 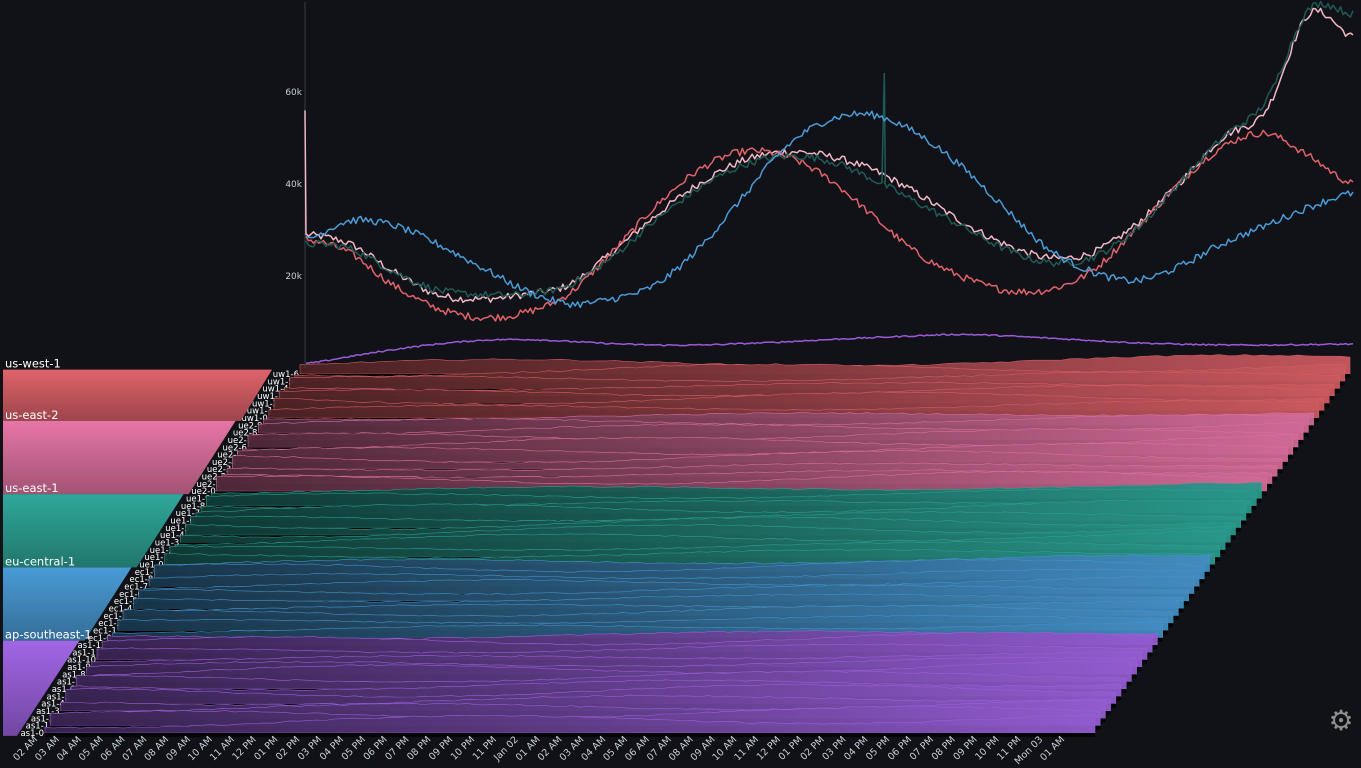 What do you see at coordinates (100, 639) in the screenshot?
I see `host-label: ec1-0` at bounding box center [100, 639].